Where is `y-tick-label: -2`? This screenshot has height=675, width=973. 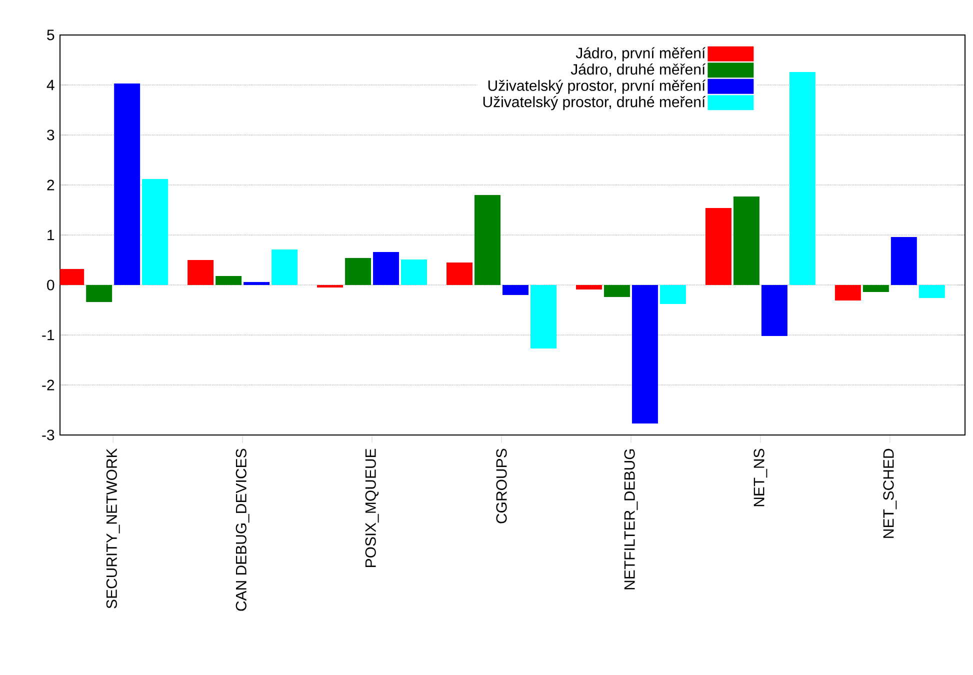 y-tick-label: -2 is located at coordinates (48, 385).